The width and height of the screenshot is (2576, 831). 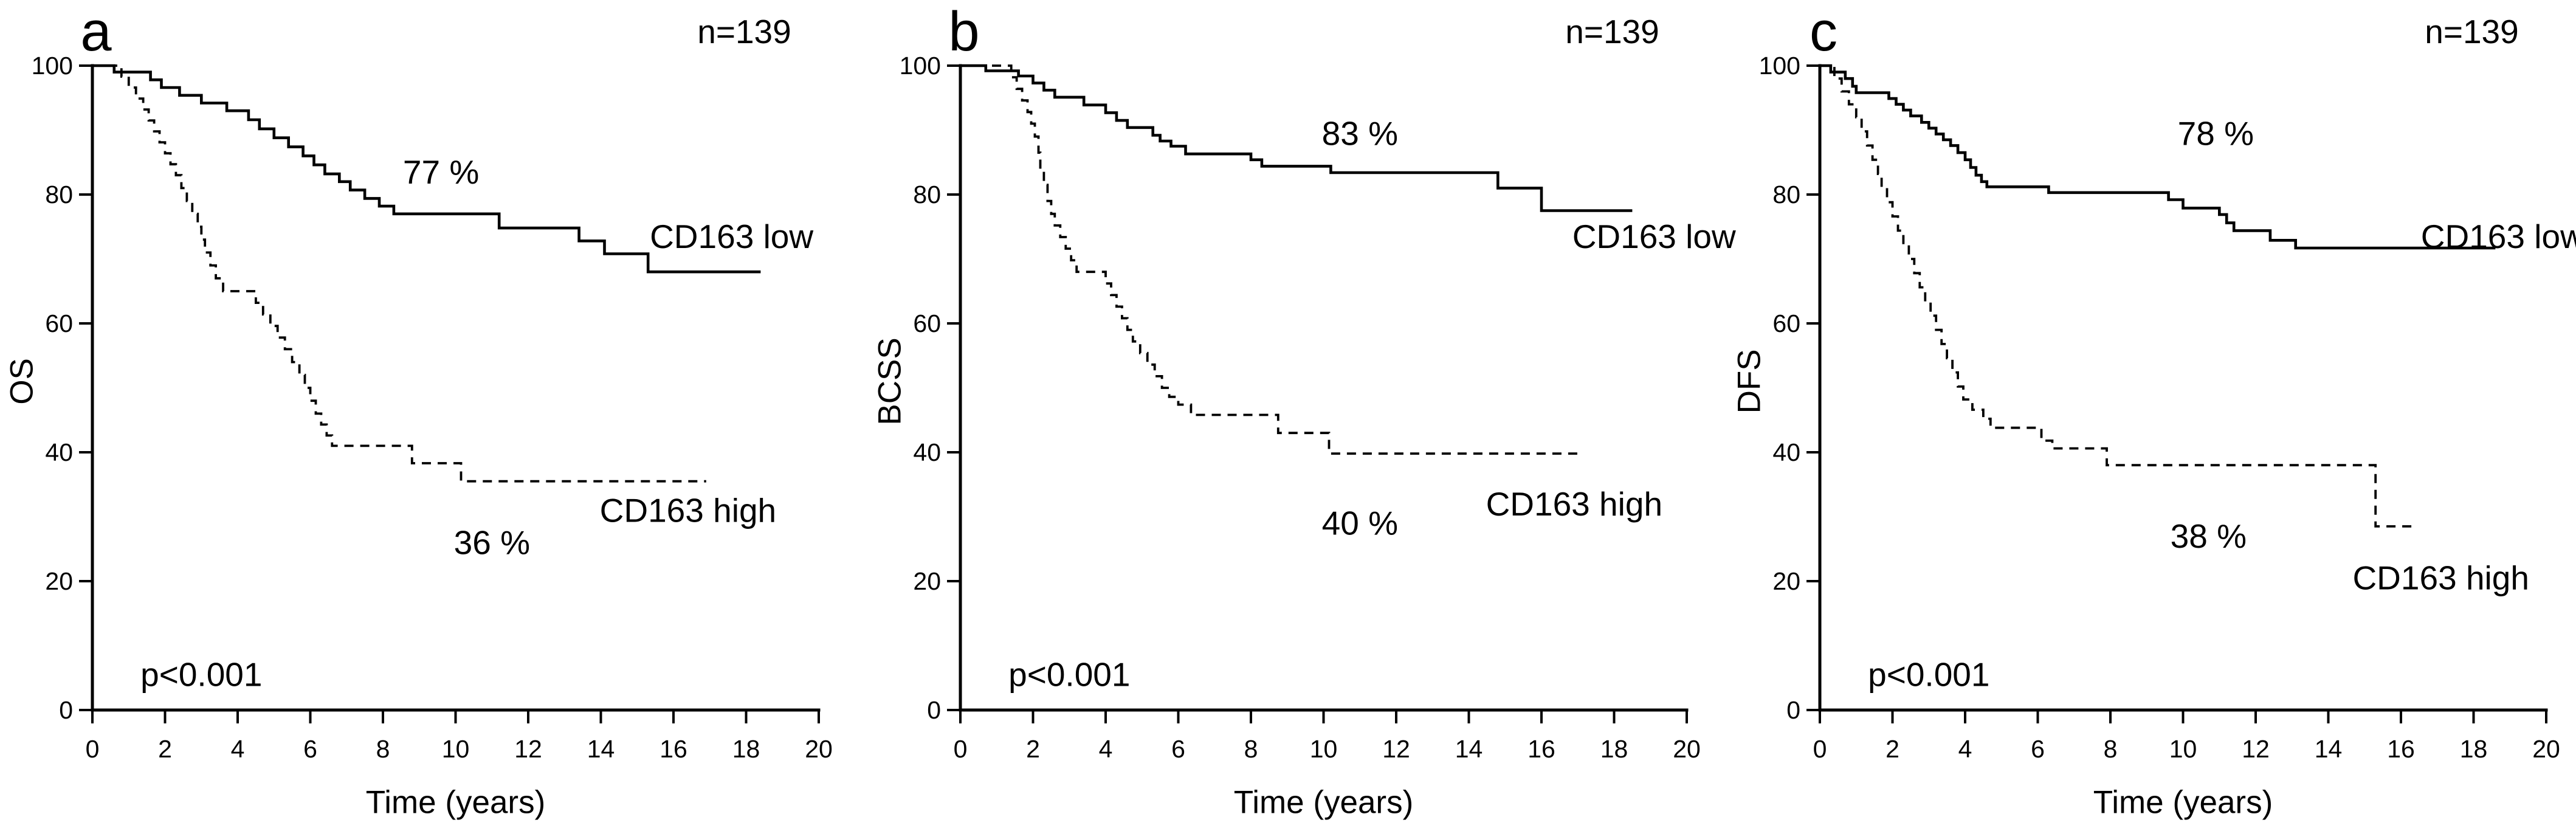 What do you see at coordinates (1823, 32) in the screenshot?
I see `panel-letter: c` at bounding box center [1823, 32].